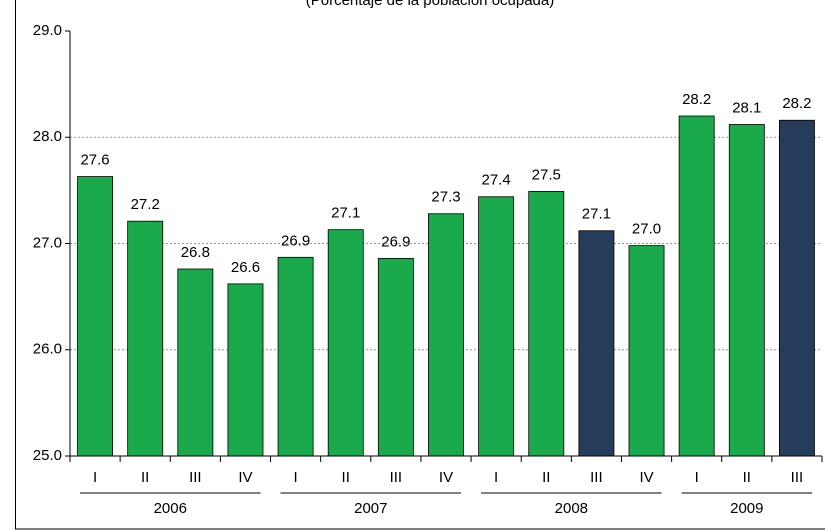  What do you see at coordinates (430, 4) in the screenshot?
I see `chart-subtitle: (Porcentaje de la población ocupada)` at bounding box center [430, 4].